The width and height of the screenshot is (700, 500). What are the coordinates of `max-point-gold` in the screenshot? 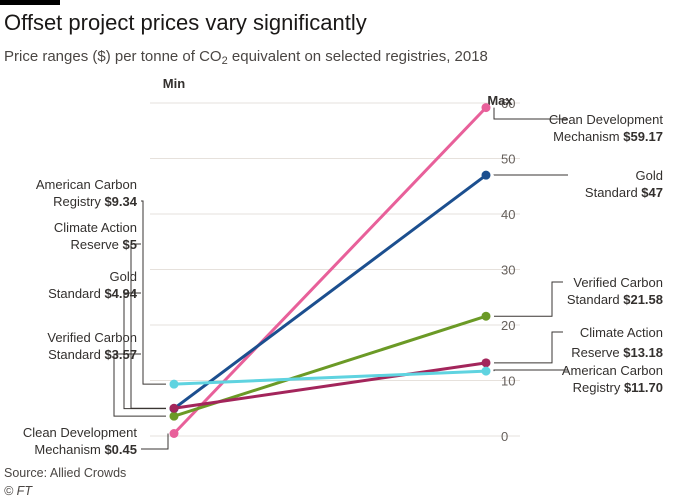 It's located at (486, 175).